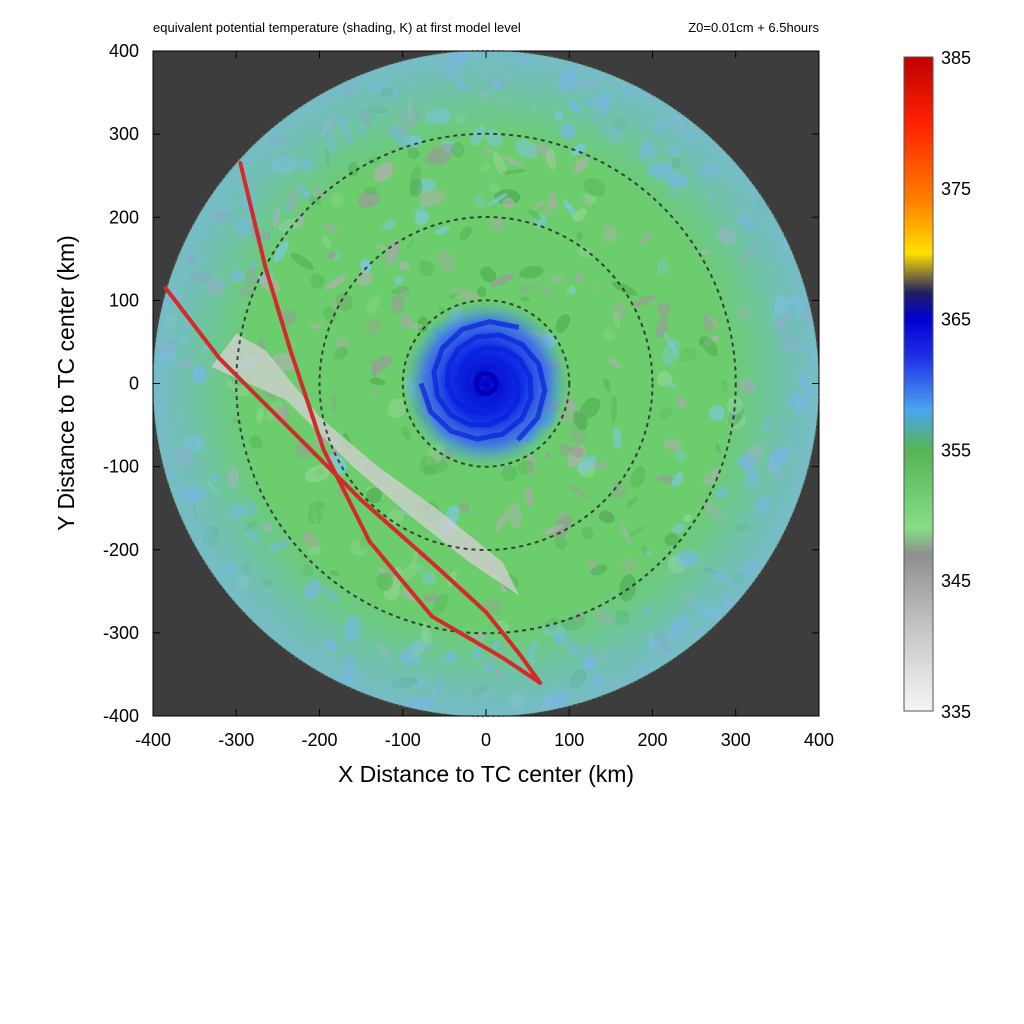  Describe the element at coordinates (124, 217) in the screenshot. I see `y-tick-label: 200` at that location.